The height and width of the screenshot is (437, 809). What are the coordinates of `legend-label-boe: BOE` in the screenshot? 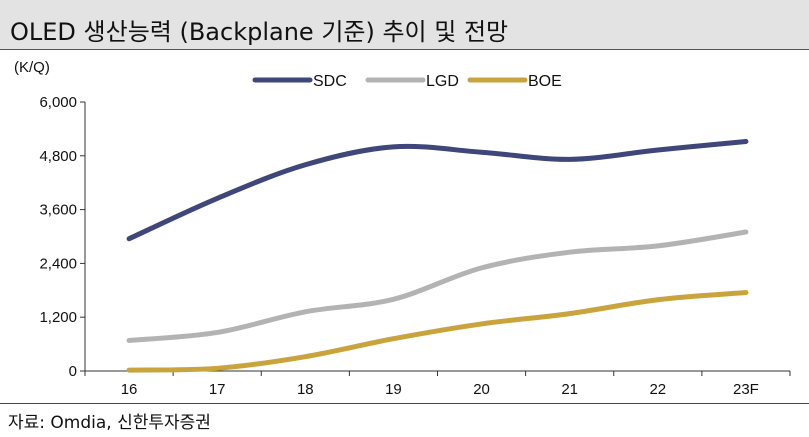 It's located at (545, 81).